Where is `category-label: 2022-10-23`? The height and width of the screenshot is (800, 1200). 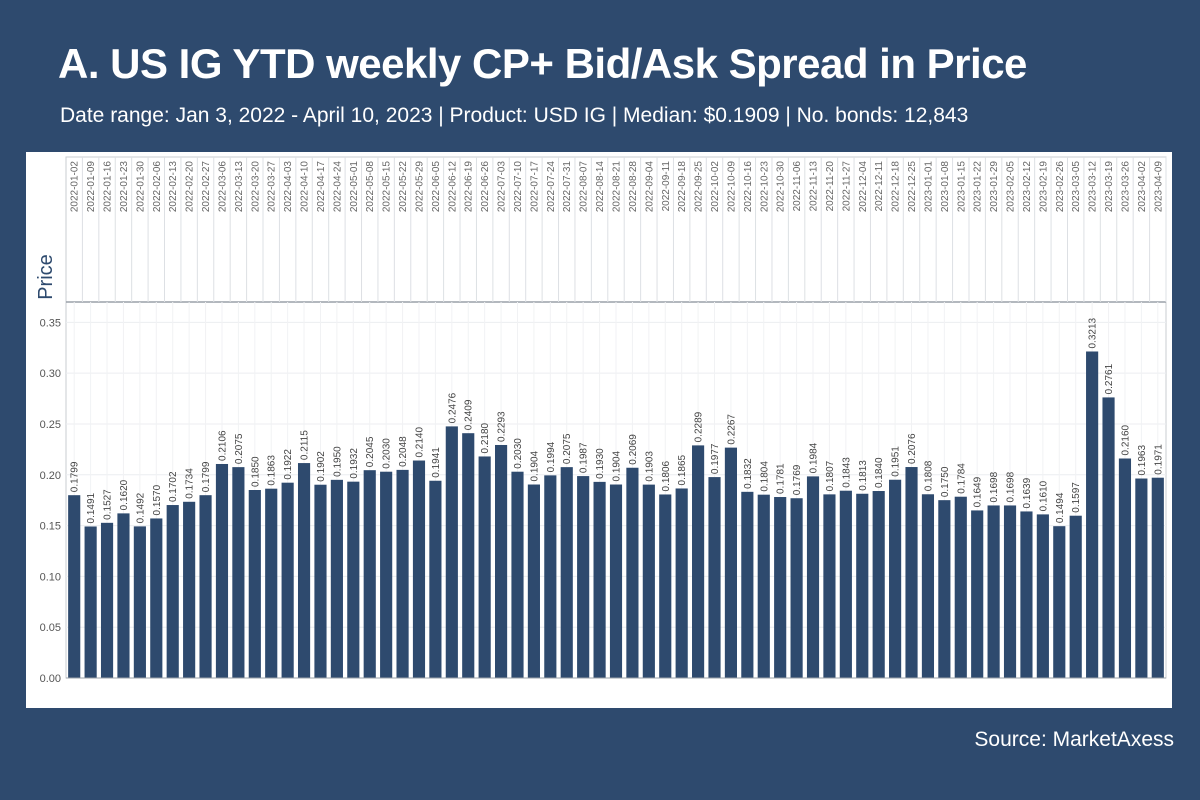 category-label: 2022-10-23 is located at coordinates (764, 187).